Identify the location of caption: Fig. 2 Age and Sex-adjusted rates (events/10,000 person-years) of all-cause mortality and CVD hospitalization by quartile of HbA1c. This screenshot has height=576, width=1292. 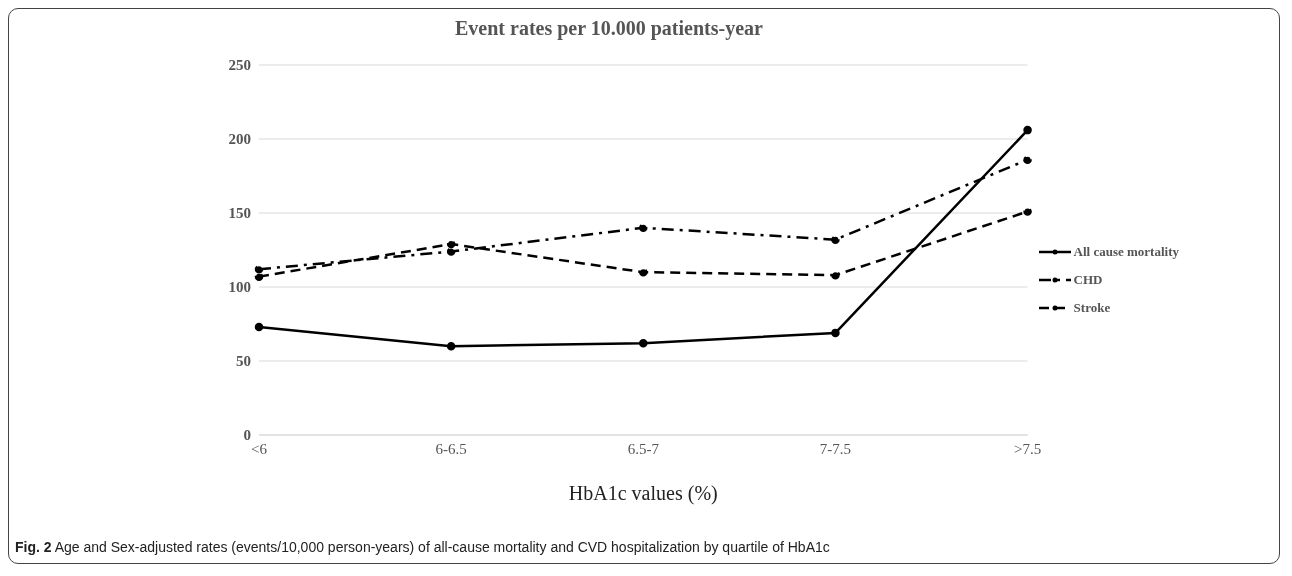
(422, 547).